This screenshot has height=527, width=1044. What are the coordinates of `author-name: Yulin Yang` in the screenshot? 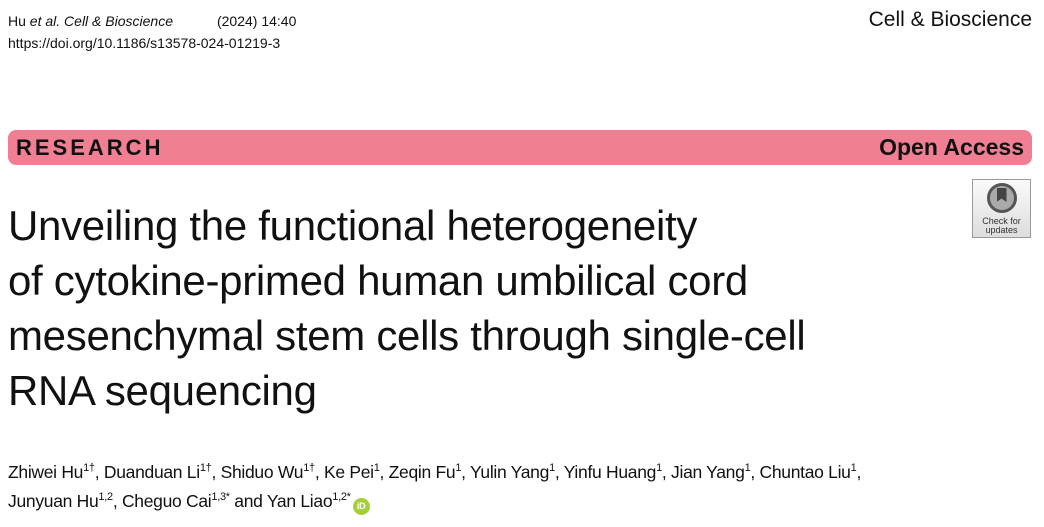 It's located at (509, 472).